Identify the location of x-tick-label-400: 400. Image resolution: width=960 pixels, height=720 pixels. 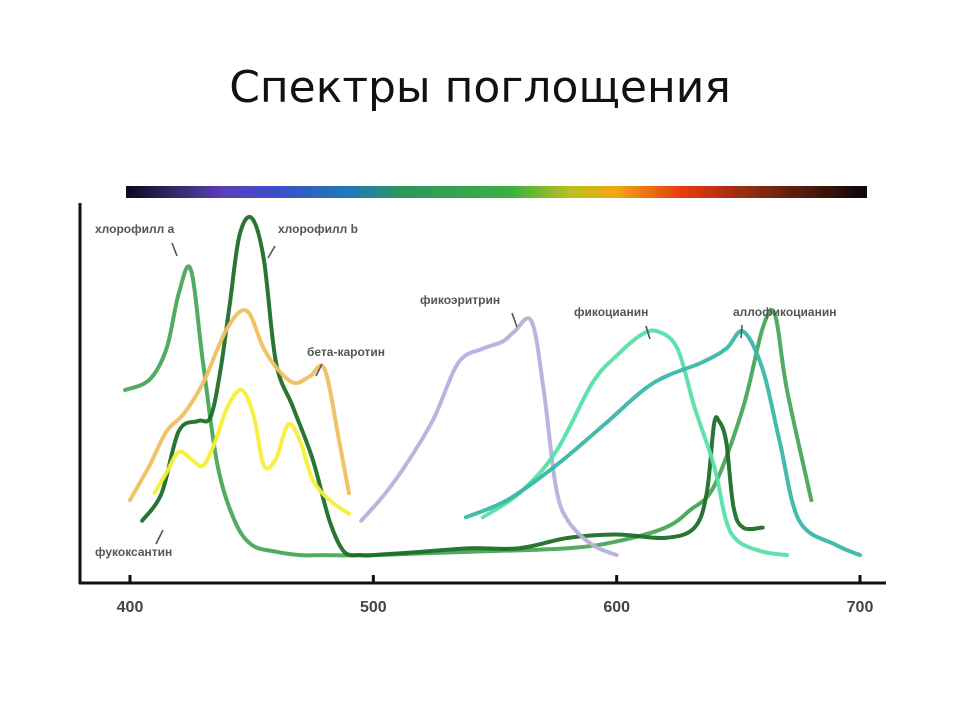
(130, 607).